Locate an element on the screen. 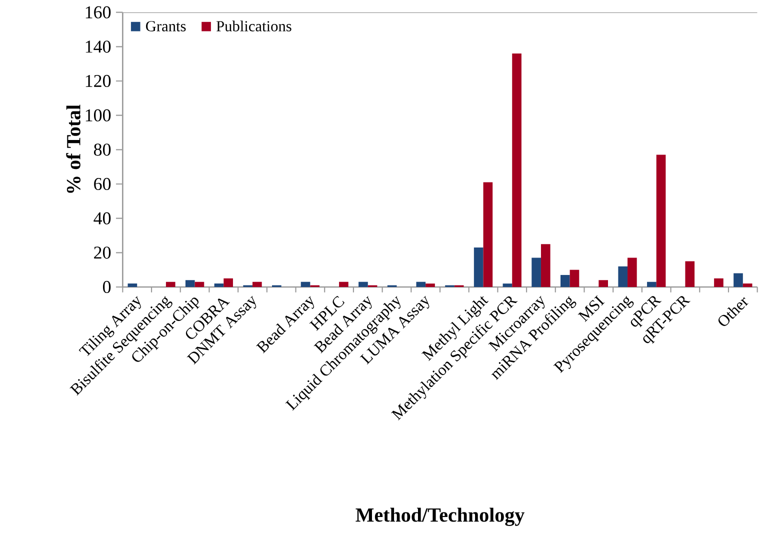 This screenshot has width=760, height=549. legend-label: Grants is located at coordinates (166, 26).